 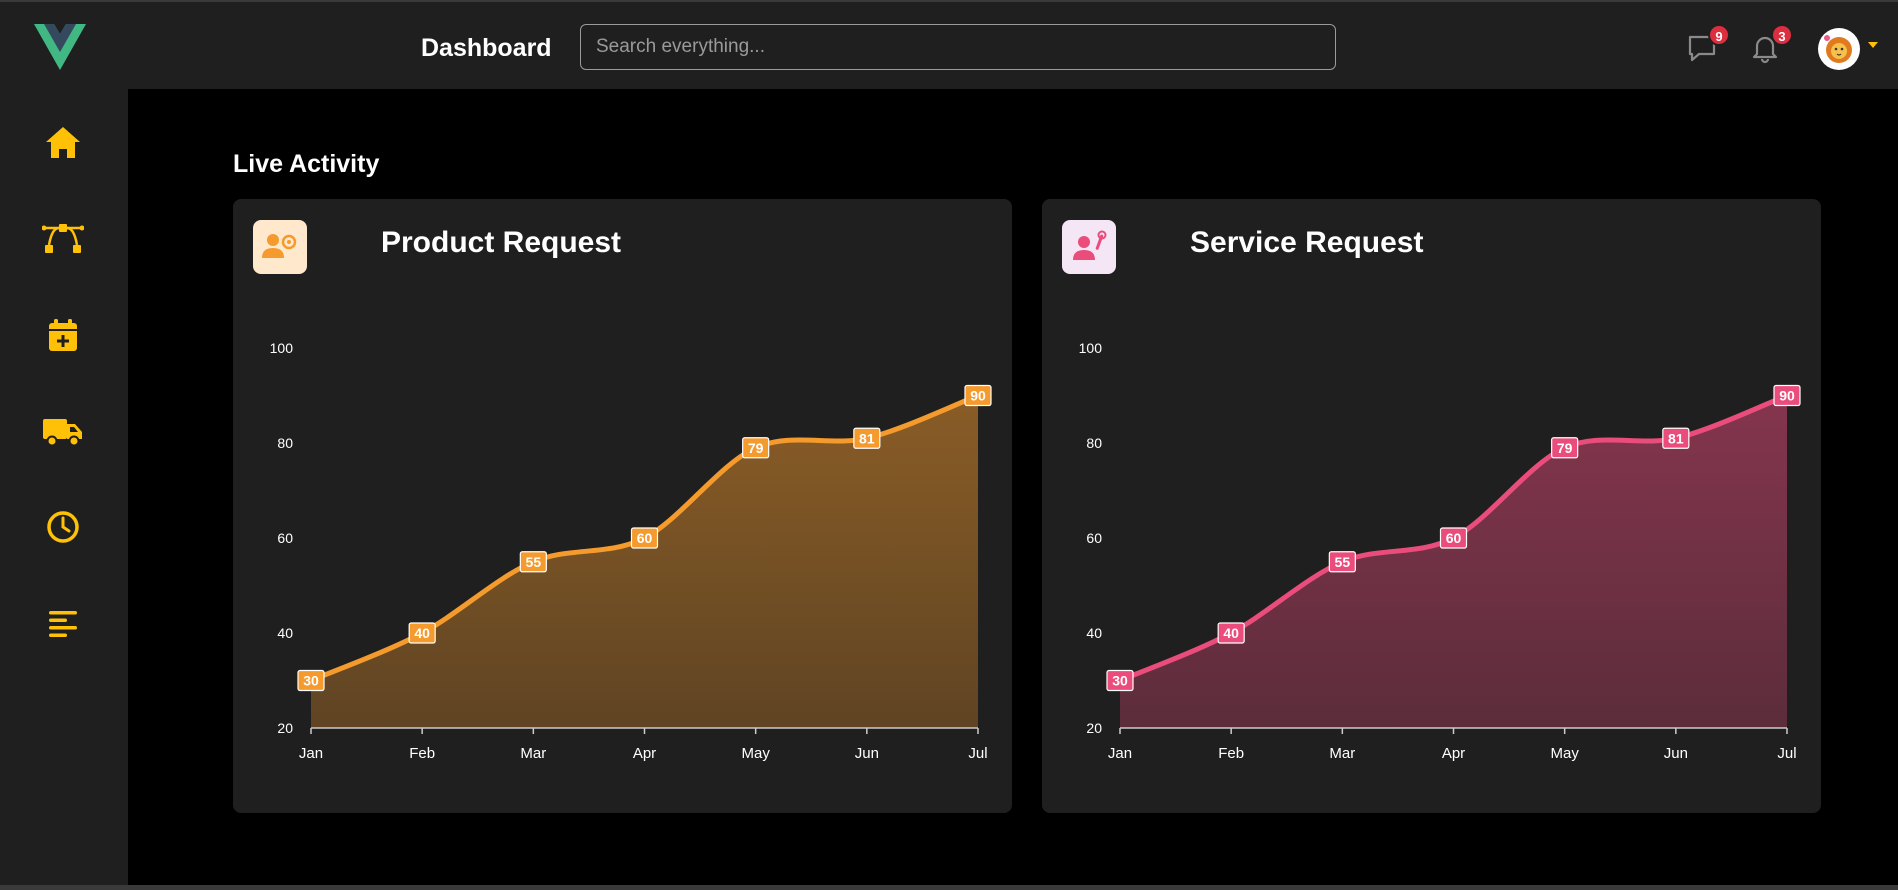 I want to click on section-title: Live Activity, so click(x=306, y=164).